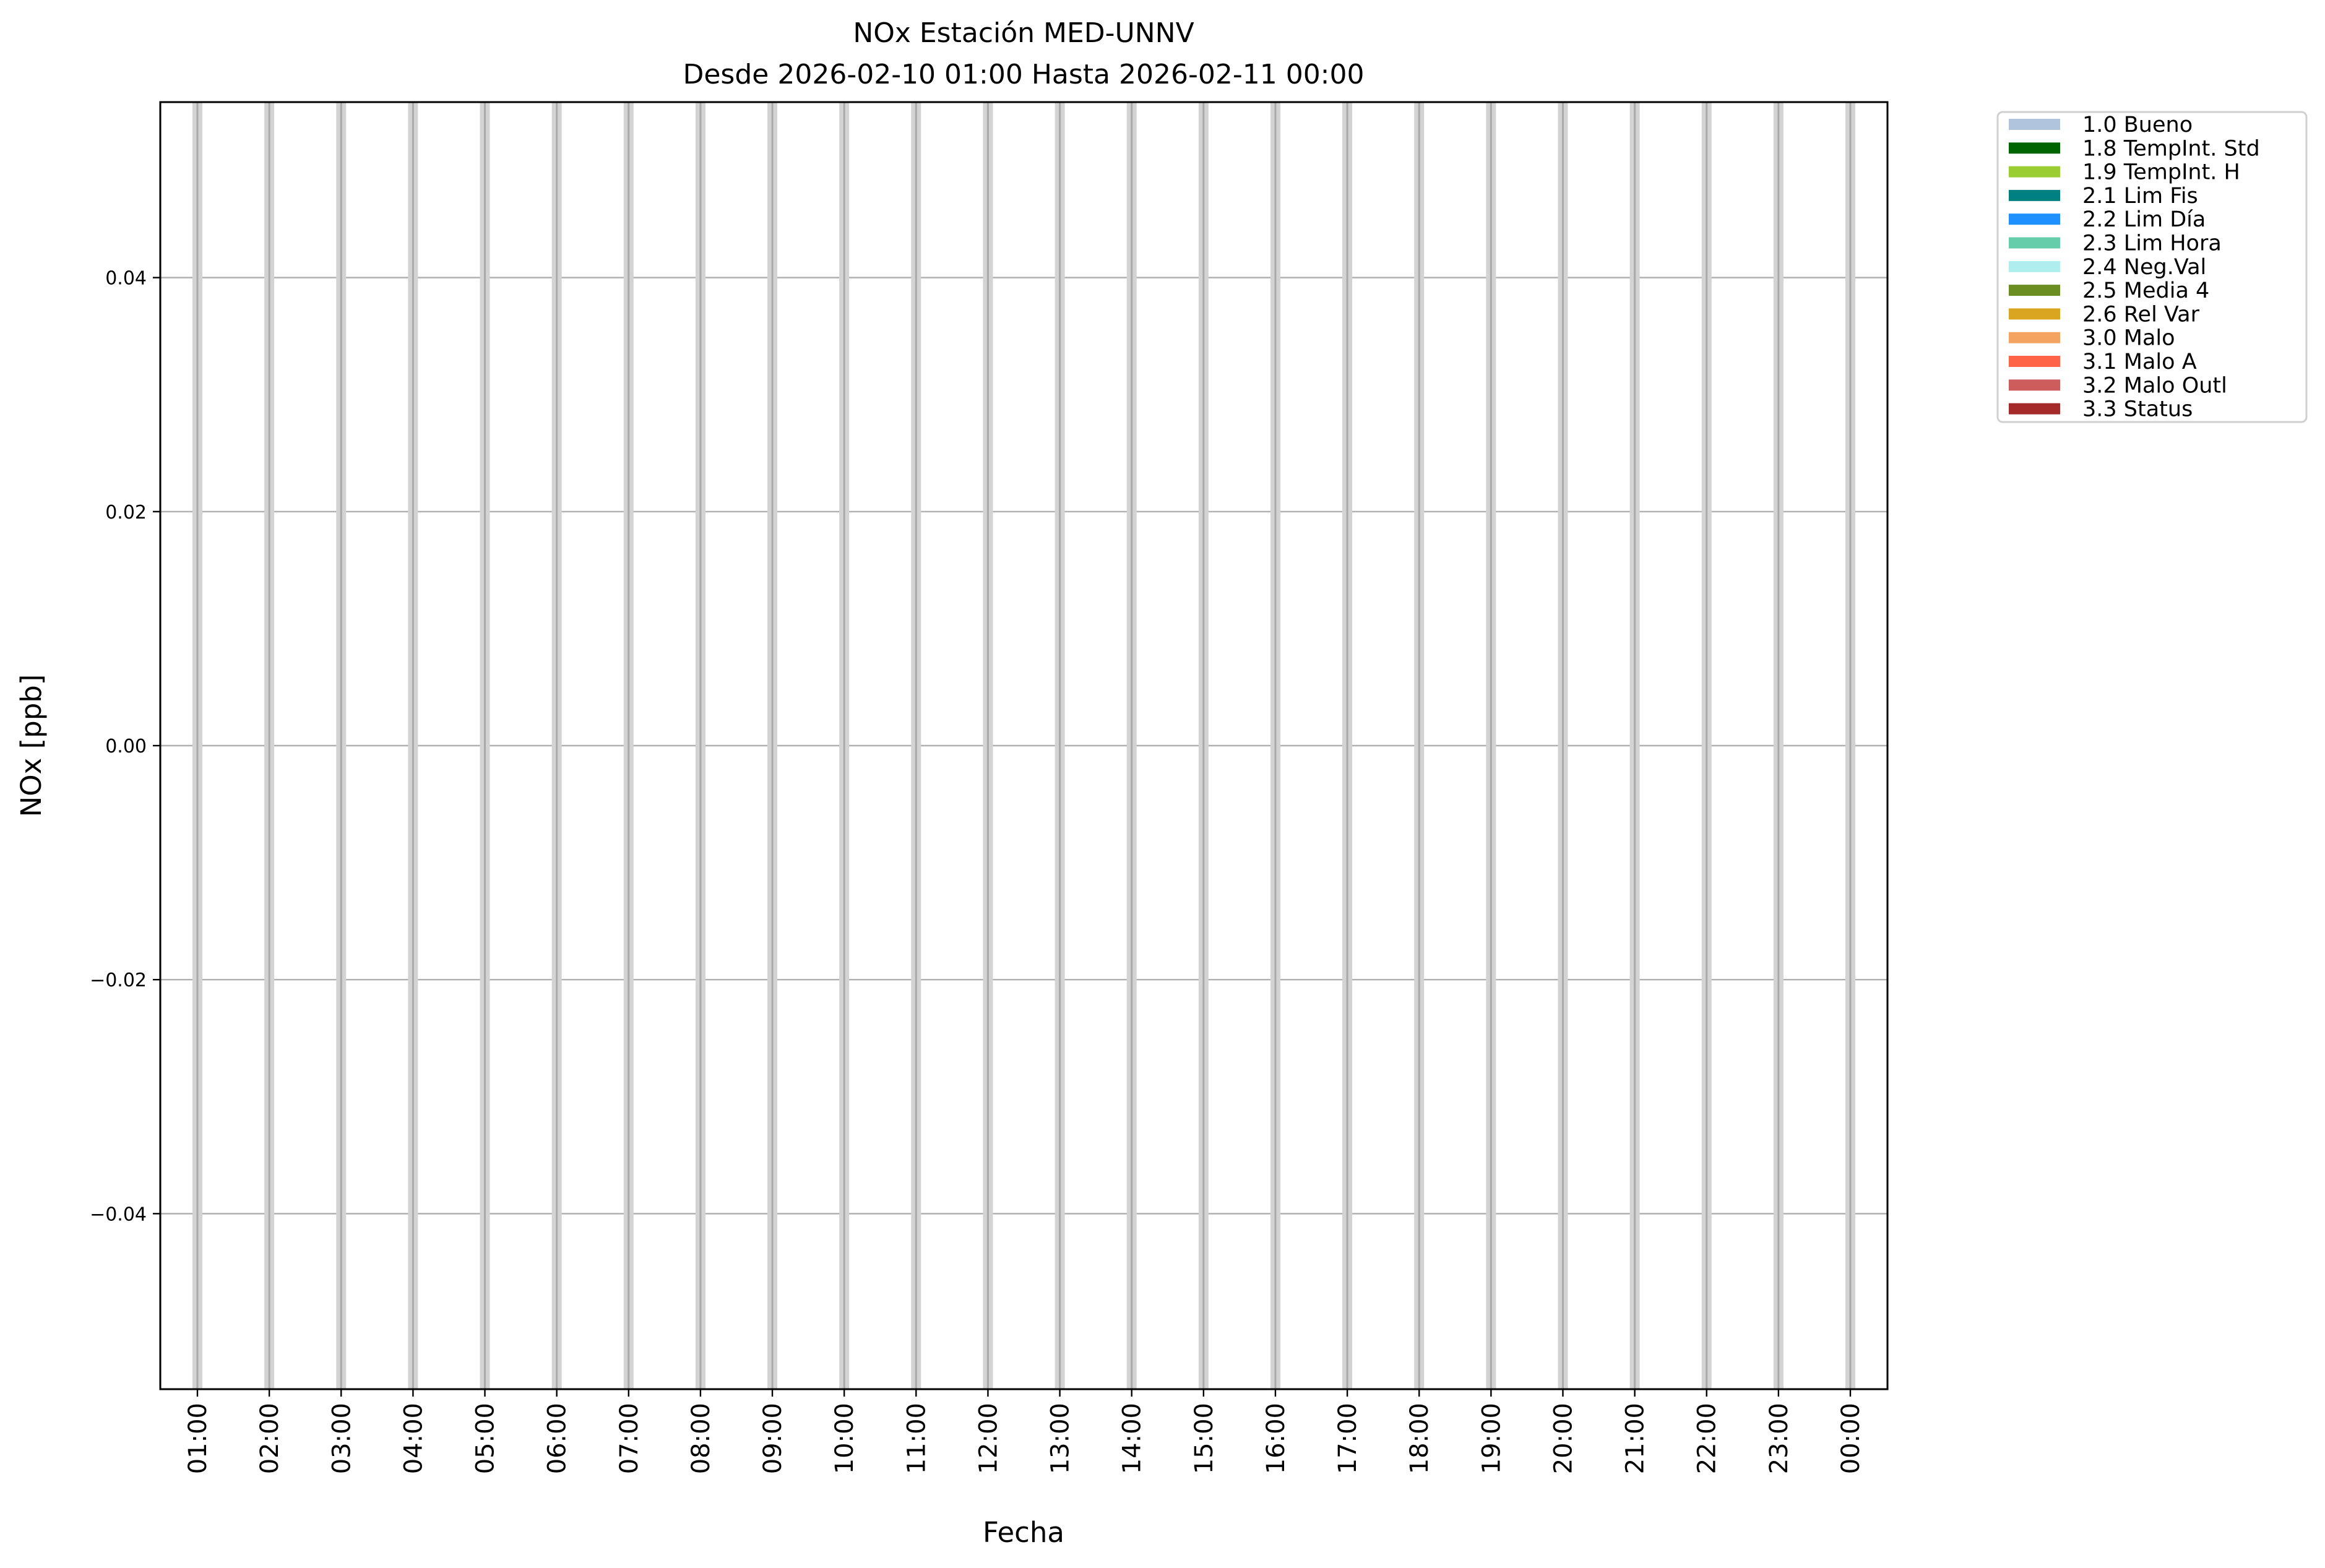 This screenshot has height=1568, width=2325. I want to click on legend-label: 1.0 Bueno, so click(2137, 125).